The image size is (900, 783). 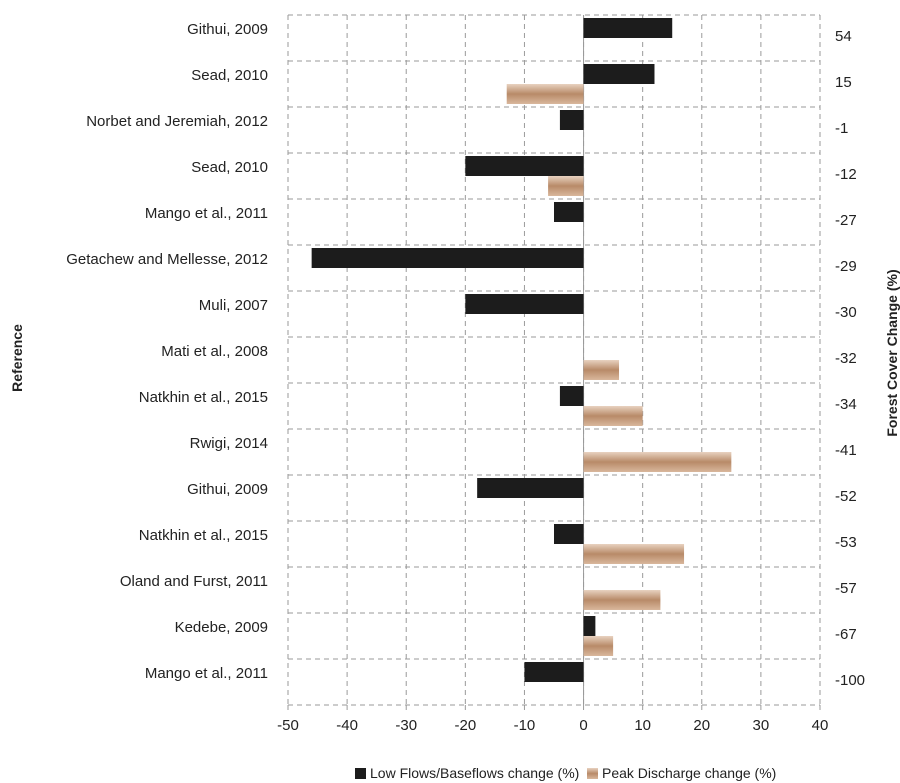 What do you see at coordinates (843, 82) in the screenshot?
I see `forest-cover-label: 15` at bounding box center [843, 82].